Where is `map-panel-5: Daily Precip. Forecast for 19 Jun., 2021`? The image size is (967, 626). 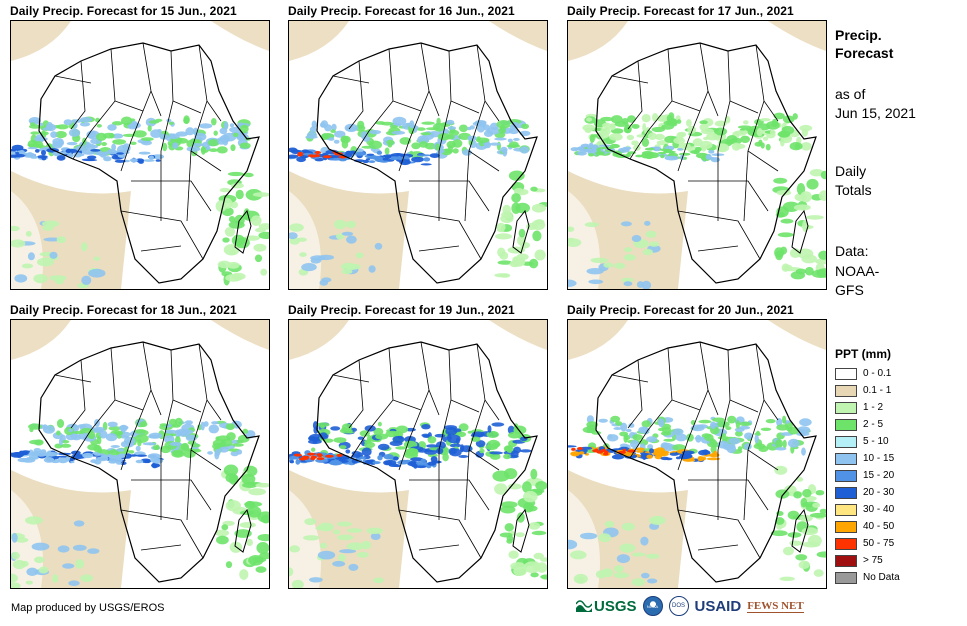
map-panel-5: Daily Precip. Forecast for 19 Jun., 2021 is located at coordinates (419, 446).